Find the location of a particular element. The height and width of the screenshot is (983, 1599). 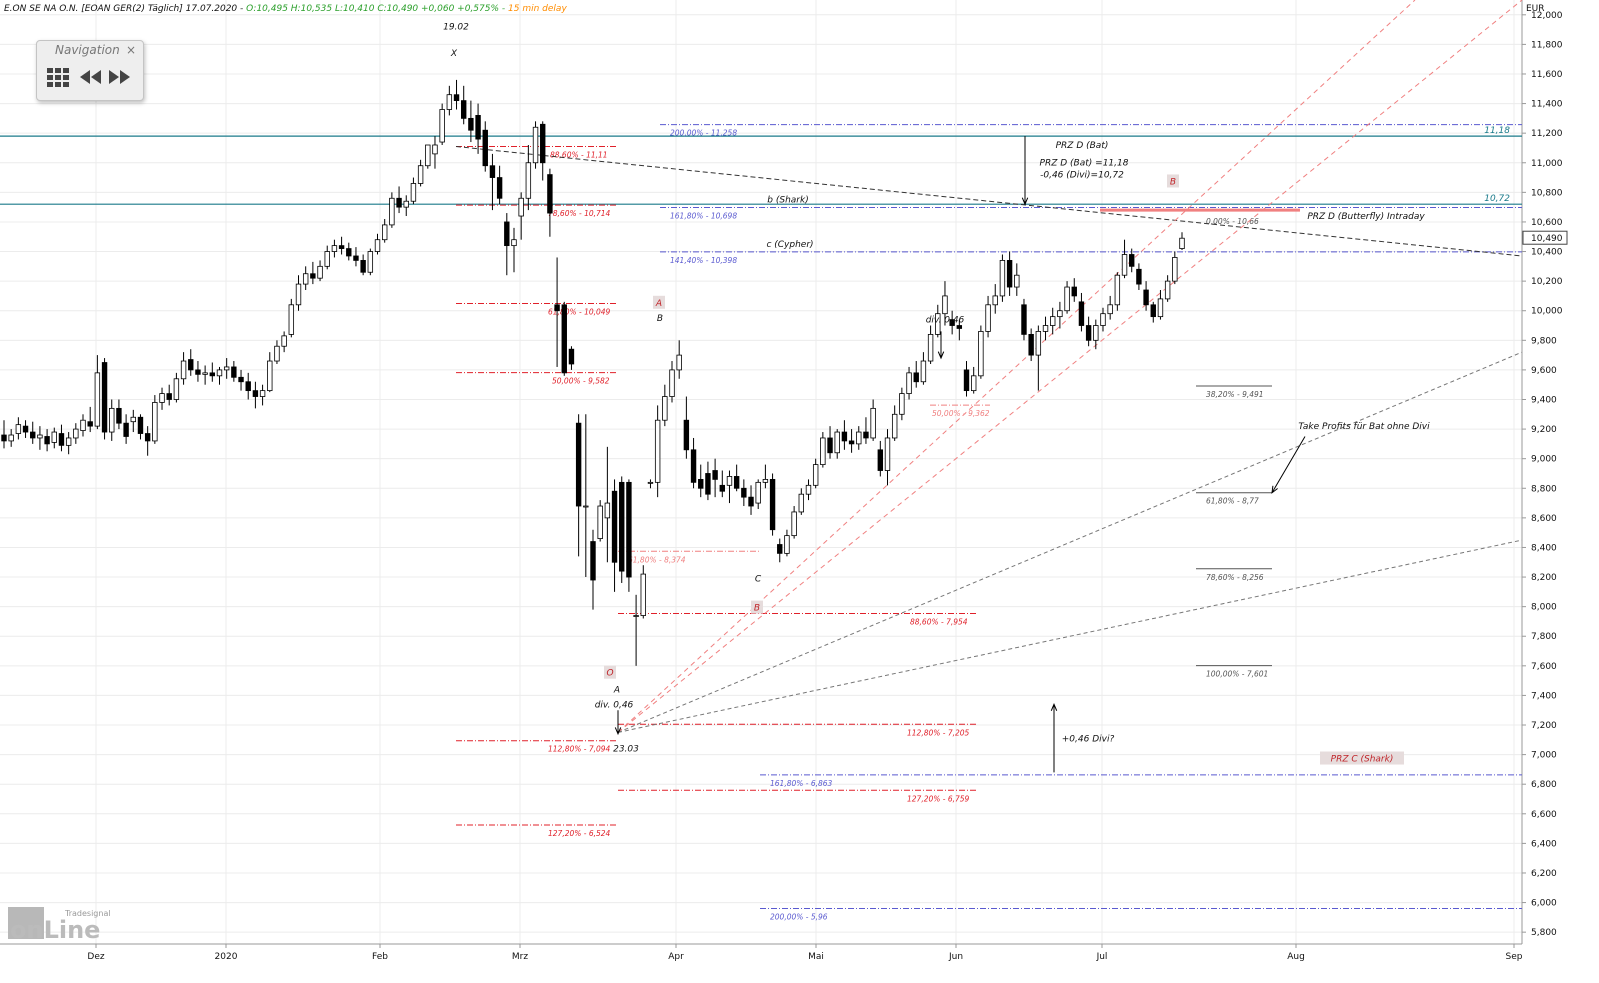

boxed-label: A is located at coordinates (658, 304).